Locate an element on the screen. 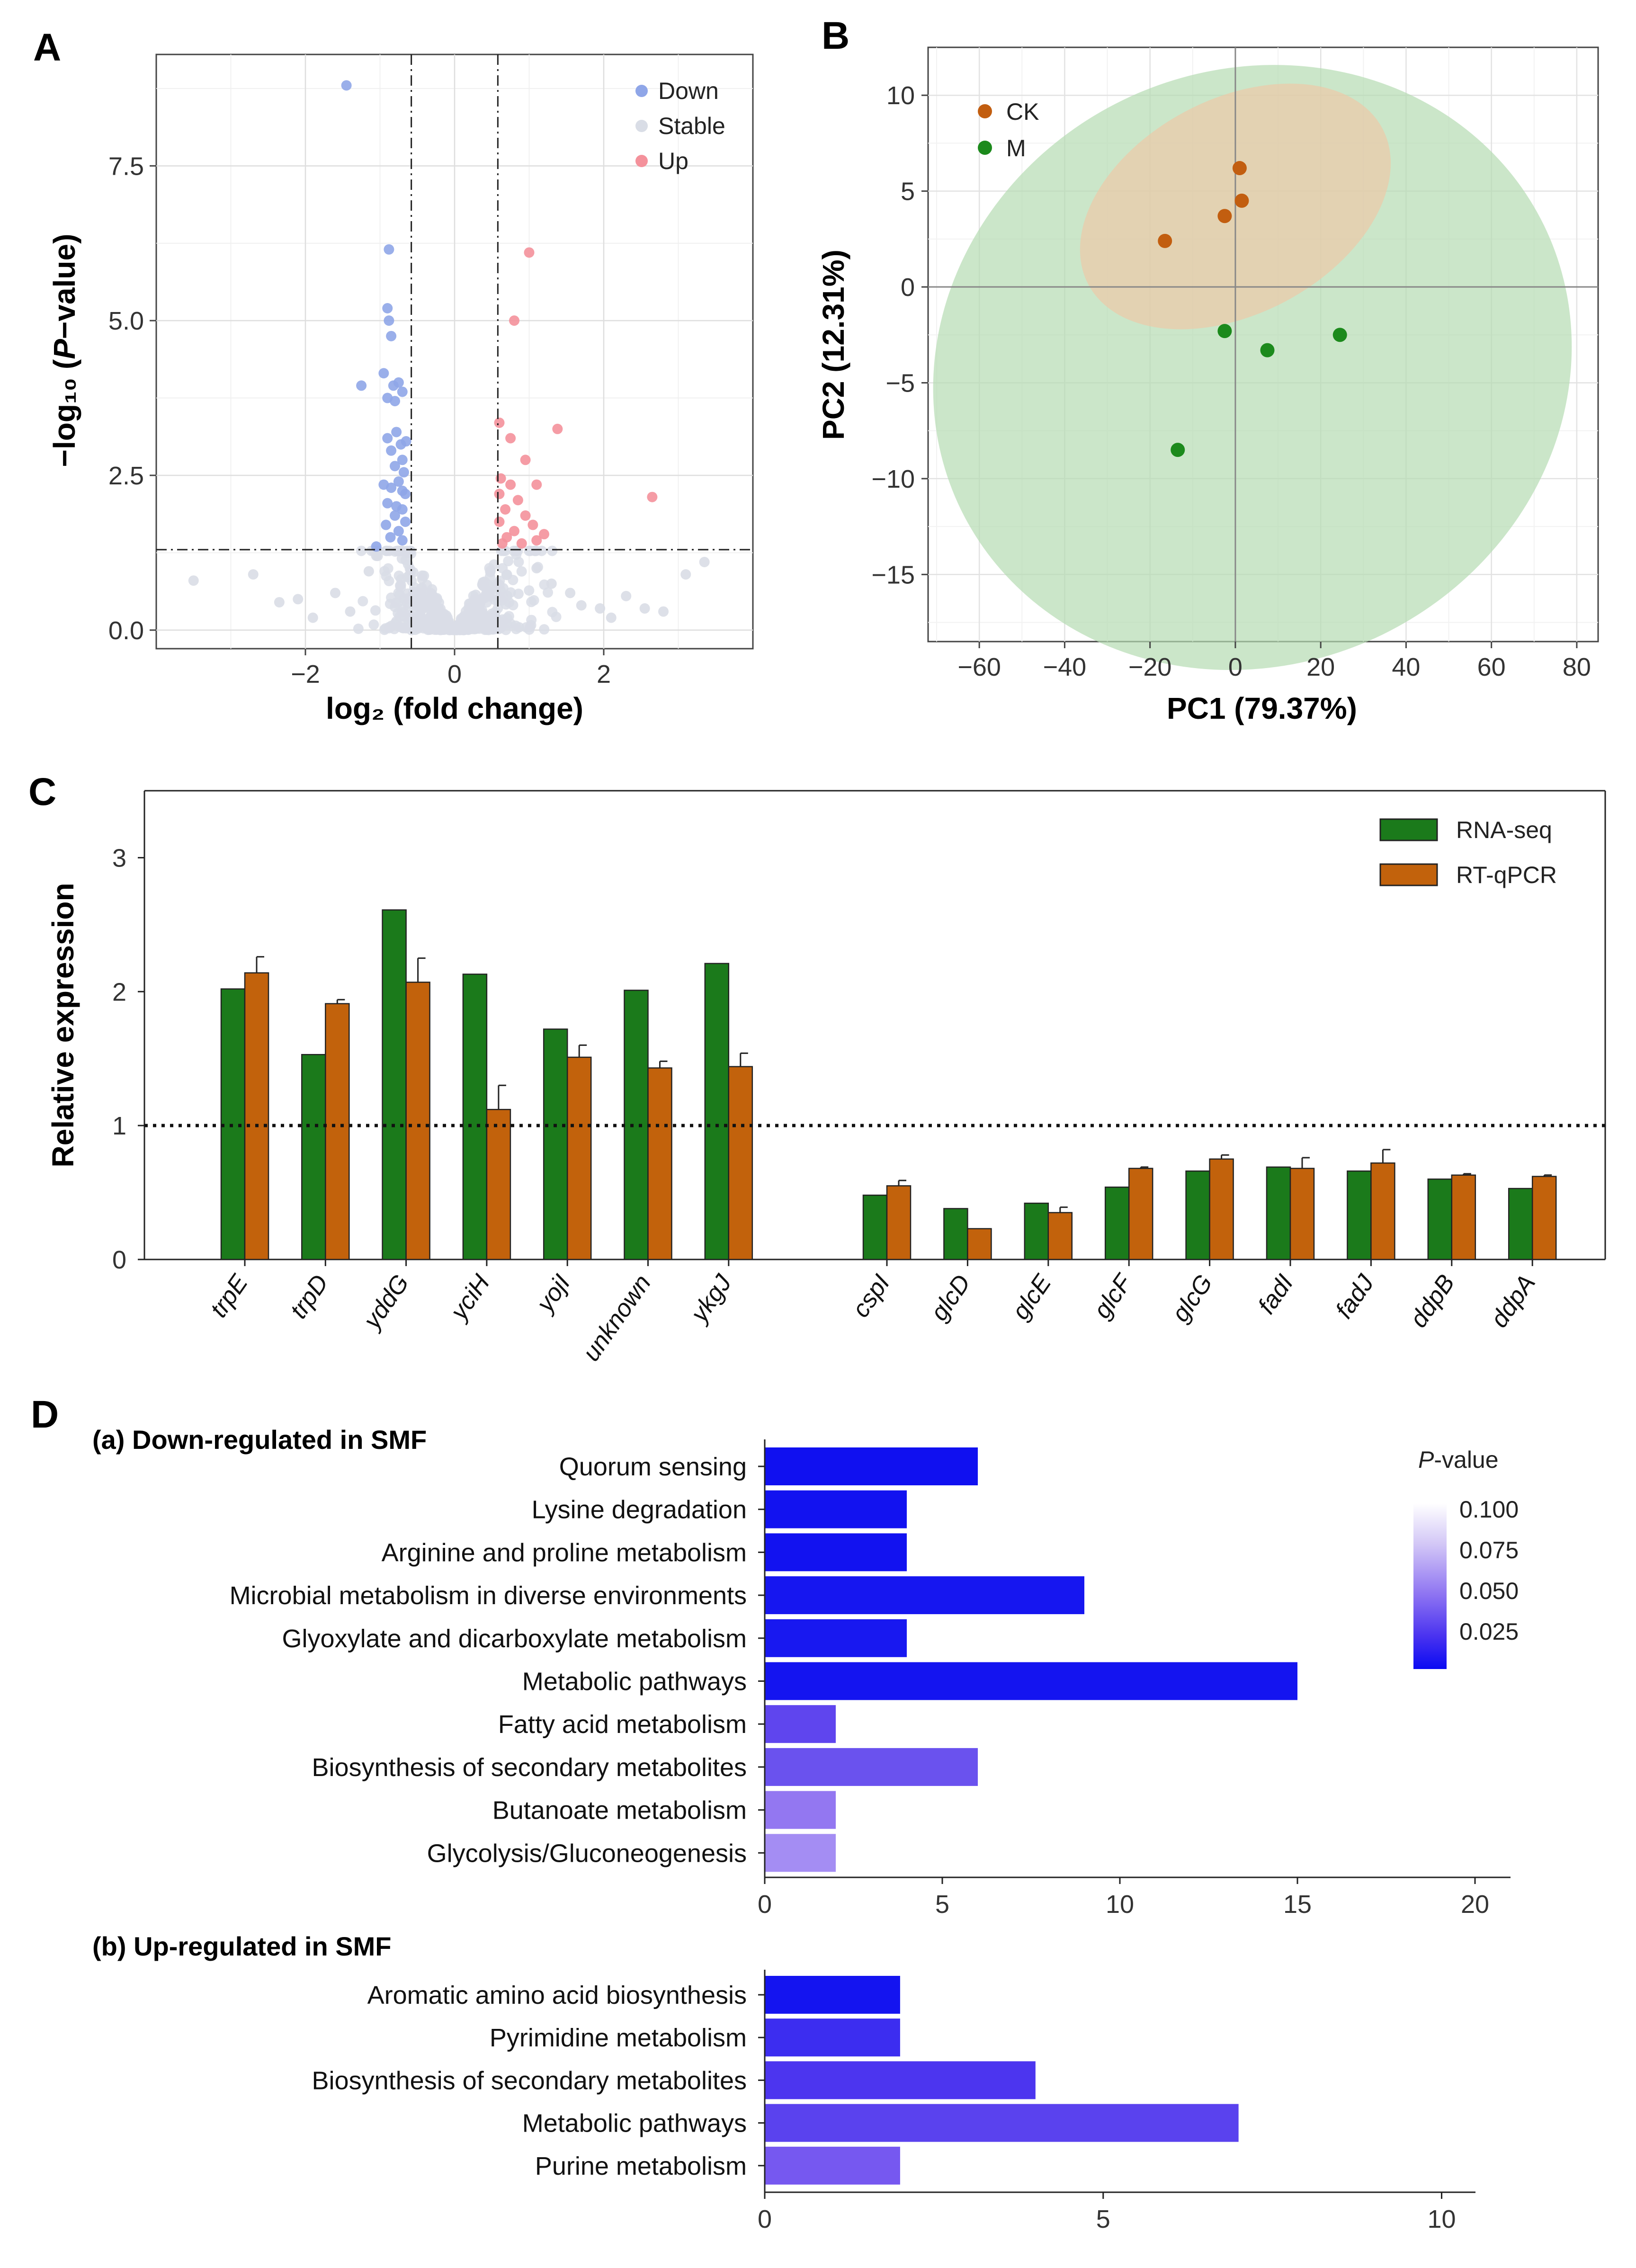 This screenshot has height=2268, width=1636. bar-rtqpcr-fadJ is located at coordinates (1382, 1211).